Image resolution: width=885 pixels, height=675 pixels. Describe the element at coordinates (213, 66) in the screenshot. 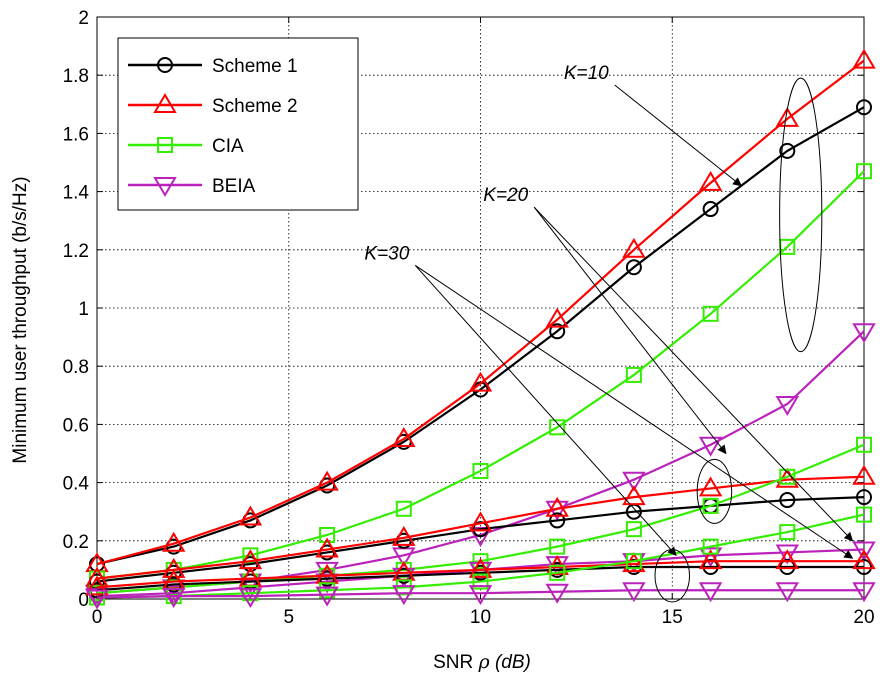

I see `legend-item: Scheme 1` at that location.